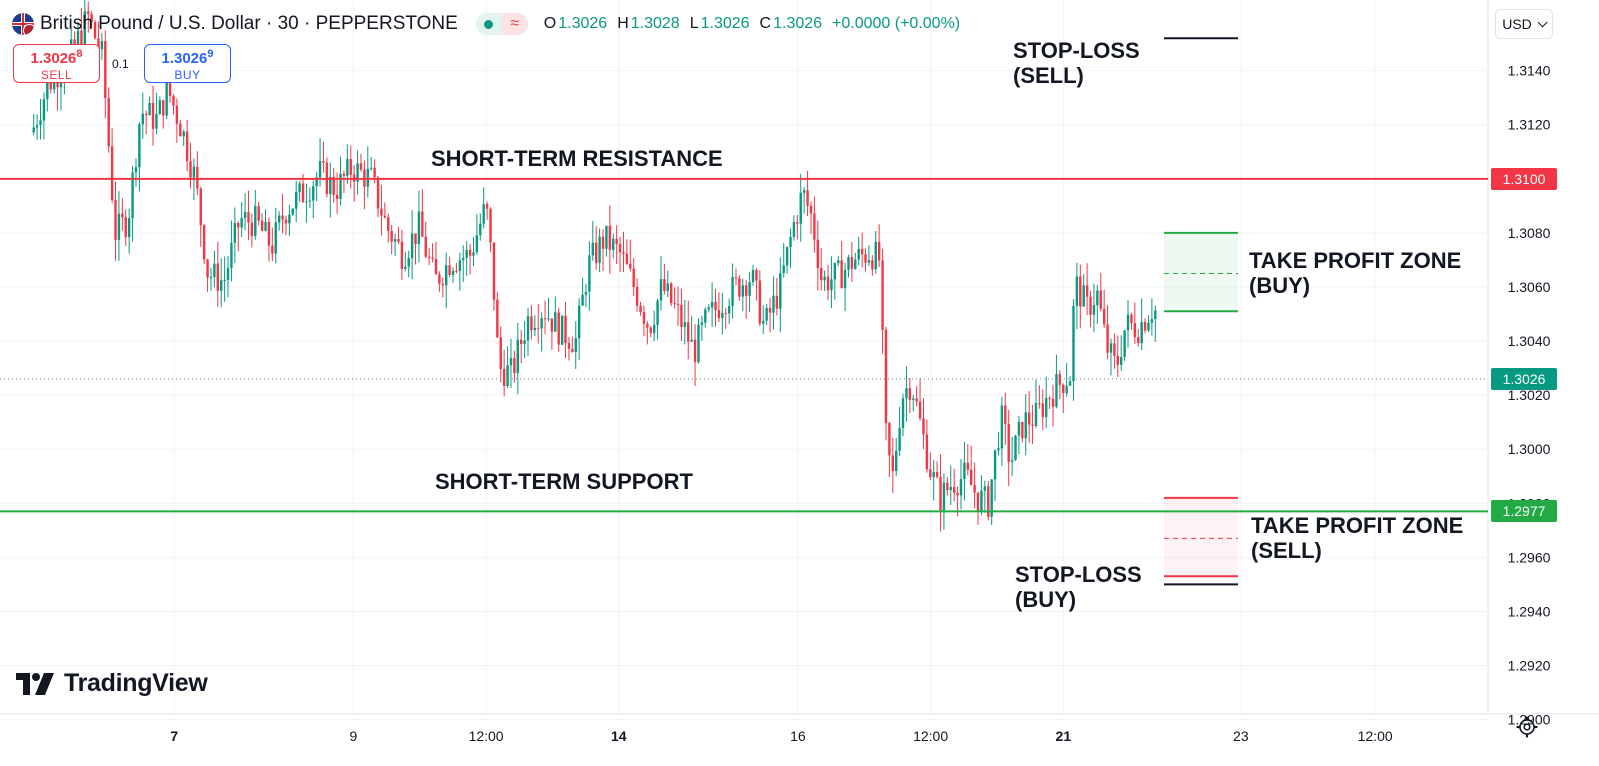 This screenshot has height=766, width=1599. Describe the element at coordinates (896, 23) in the screenshot. I see `ohlc-change: +0.0000 (+0.00%)` at that location.